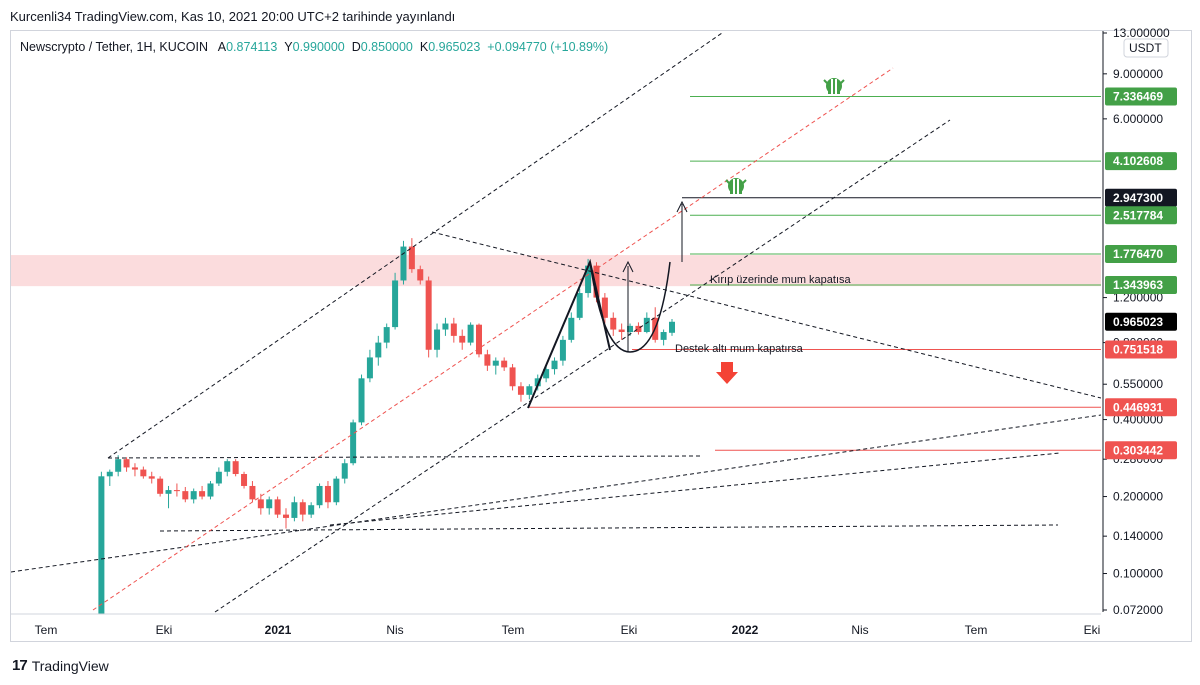 This screenshot has width=1200, height=685. I want to click on price-badge: 0.303442, so click(1138, 450).